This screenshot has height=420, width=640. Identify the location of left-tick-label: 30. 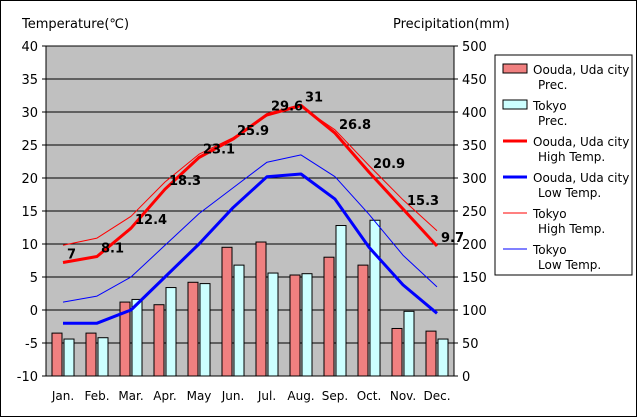
(29, 113).